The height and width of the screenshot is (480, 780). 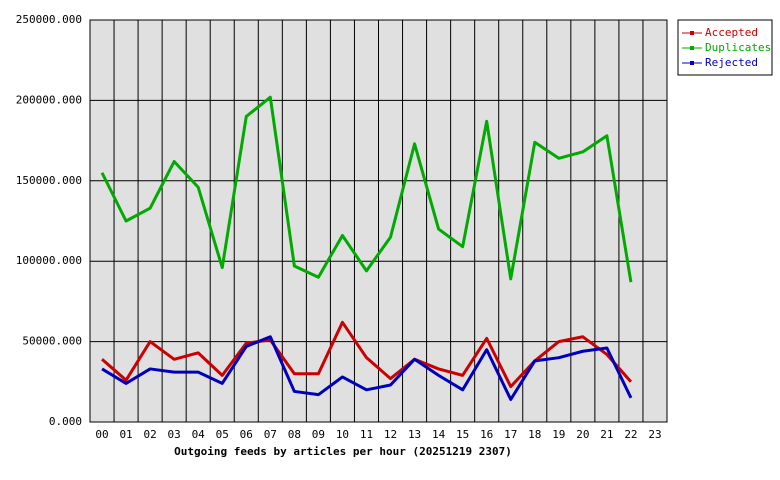 What do you see at coordinates (294, 434) in the screenshot?
I see `x-tick-label: 08` at bounding box center [294, 434].